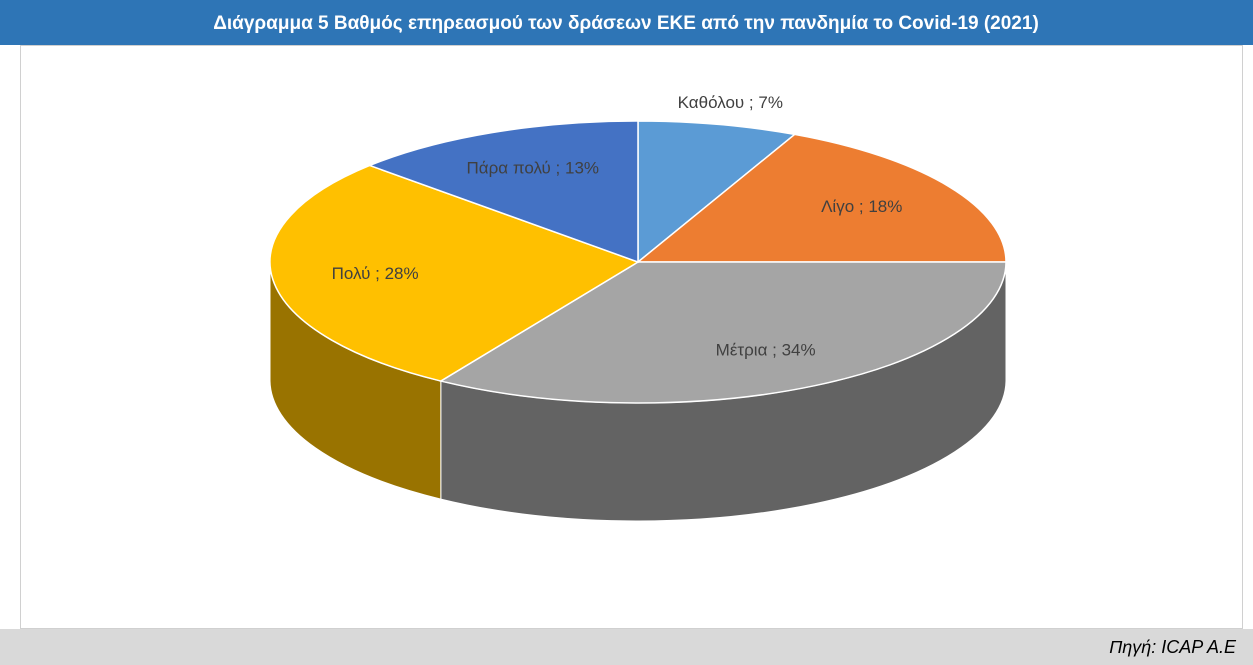  I want to click on title-bar, so click(626, 22).